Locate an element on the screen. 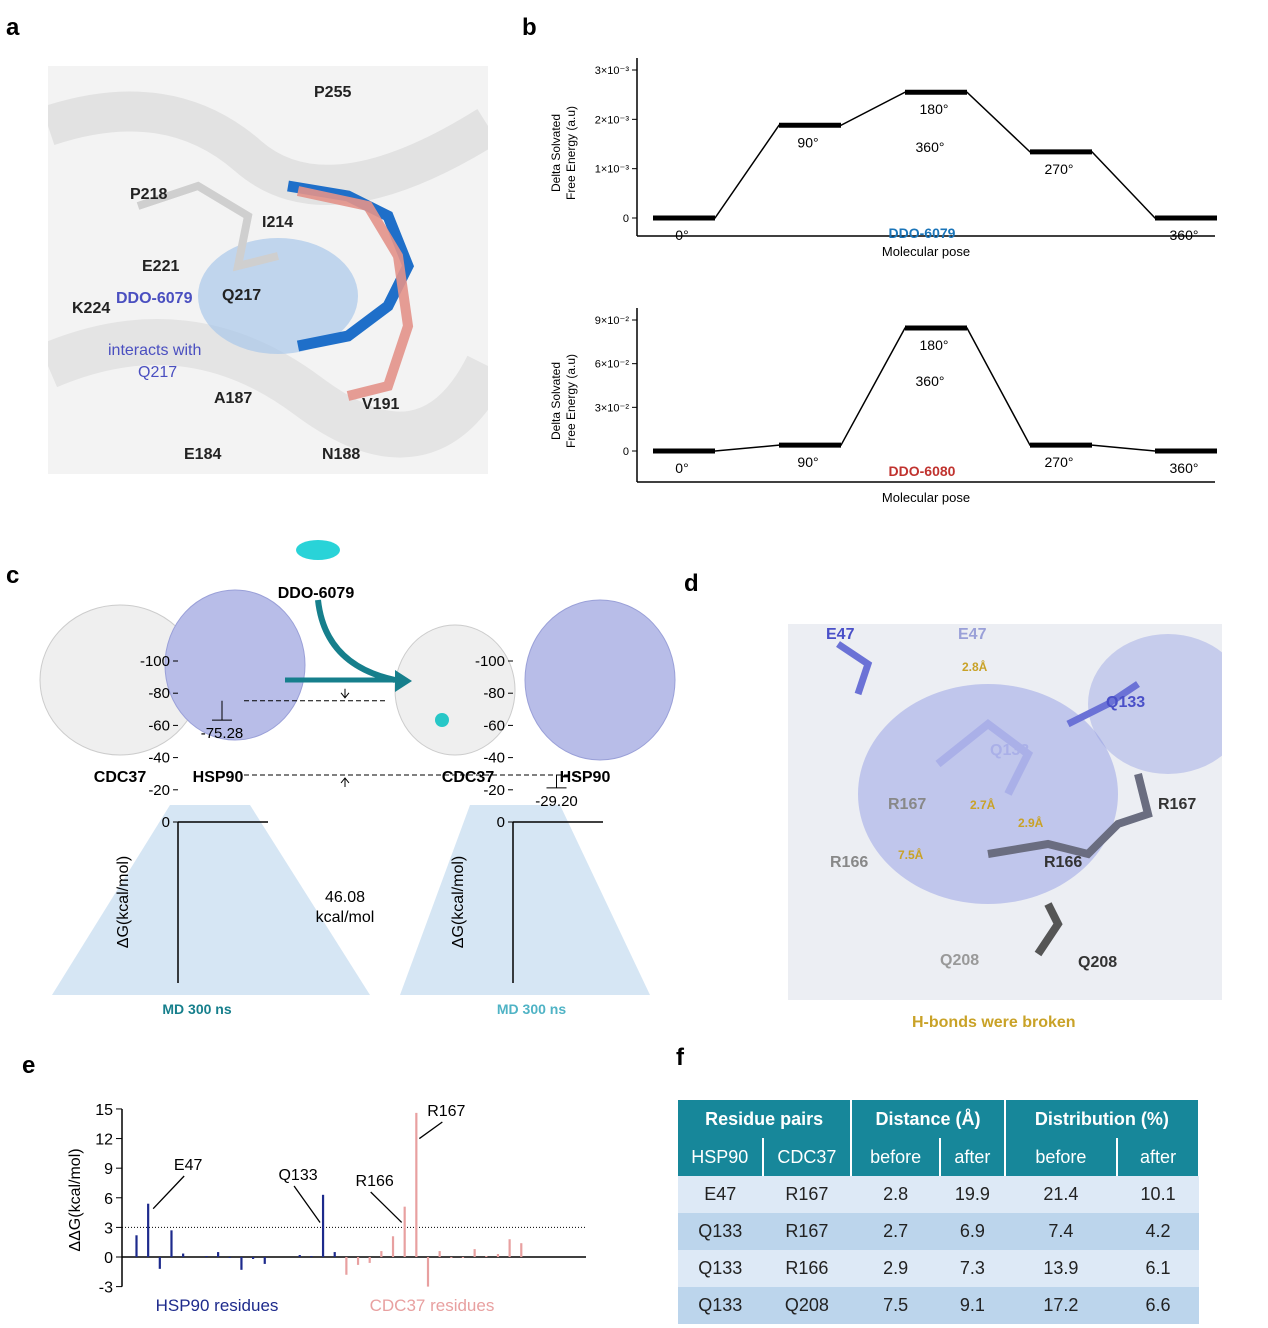 Image resolution: width=1268 pixels, height=1328 pixels. table-cell: 13.9 is located at coordinates (1061, 1268).